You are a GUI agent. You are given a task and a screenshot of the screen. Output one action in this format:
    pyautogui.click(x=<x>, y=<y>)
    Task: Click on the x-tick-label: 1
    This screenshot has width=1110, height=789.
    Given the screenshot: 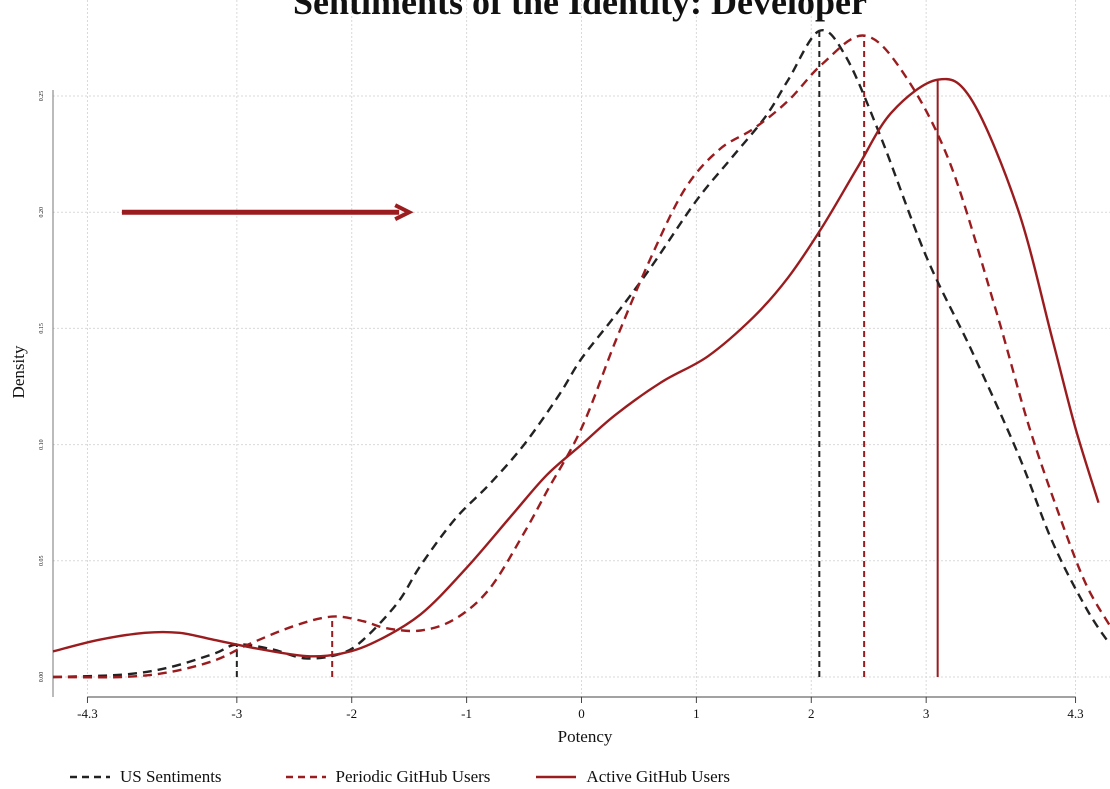 What is the action you would take?
    pyautogui.click(x=696, y=713)
    